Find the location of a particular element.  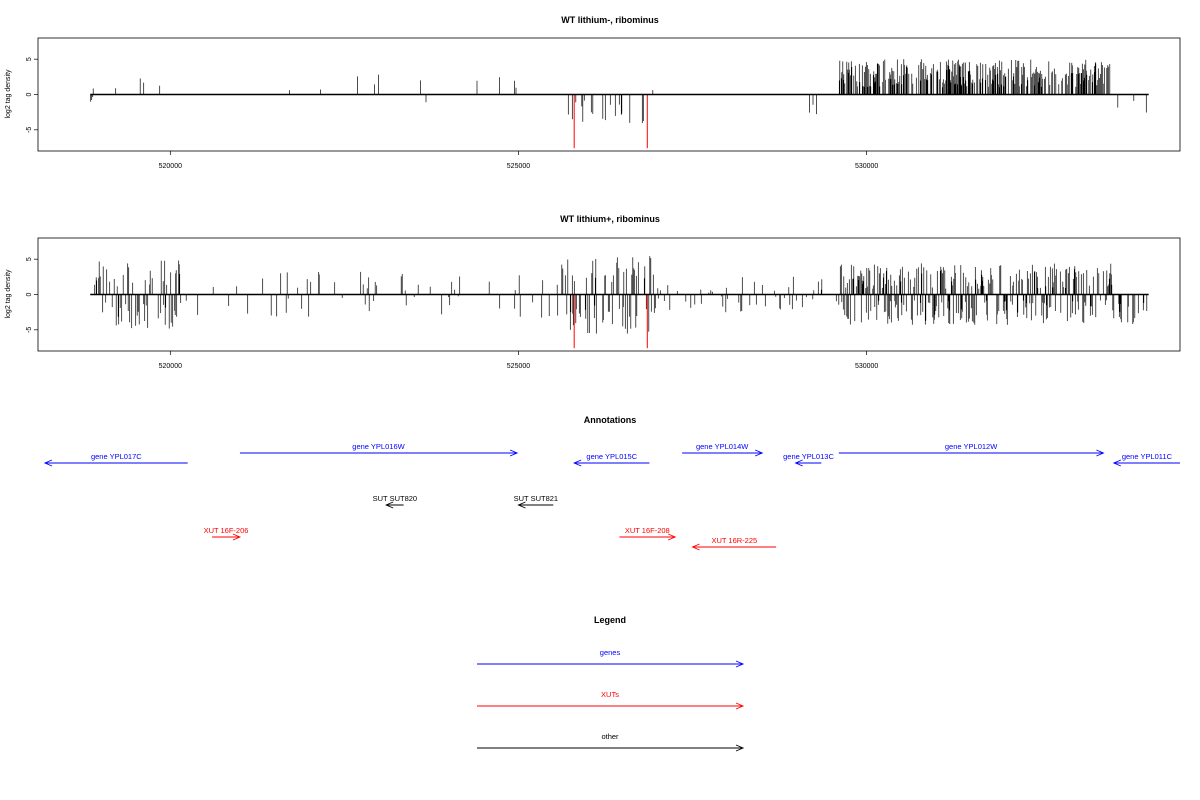

feature-label: XUT 16F-206 is located at coordinates (226, 530).